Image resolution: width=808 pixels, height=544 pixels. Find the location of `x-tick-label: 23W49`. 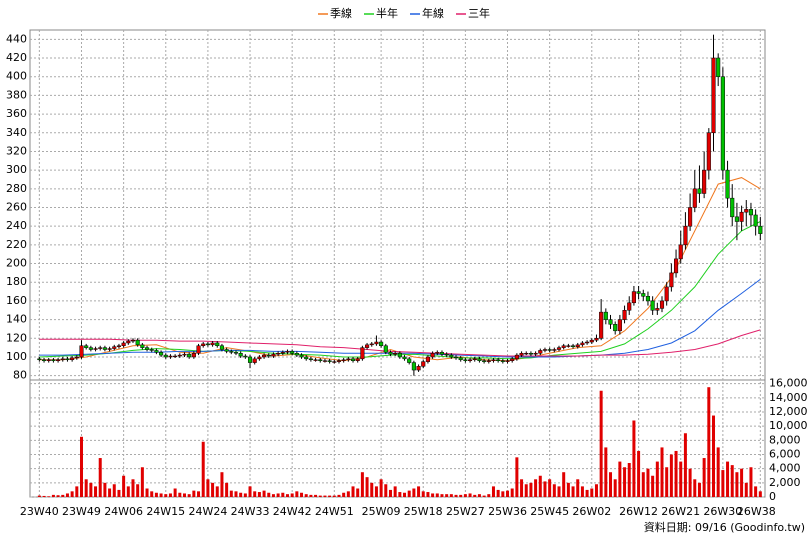

x-tick-label: 23W49 is located at coordinates (81, 511).